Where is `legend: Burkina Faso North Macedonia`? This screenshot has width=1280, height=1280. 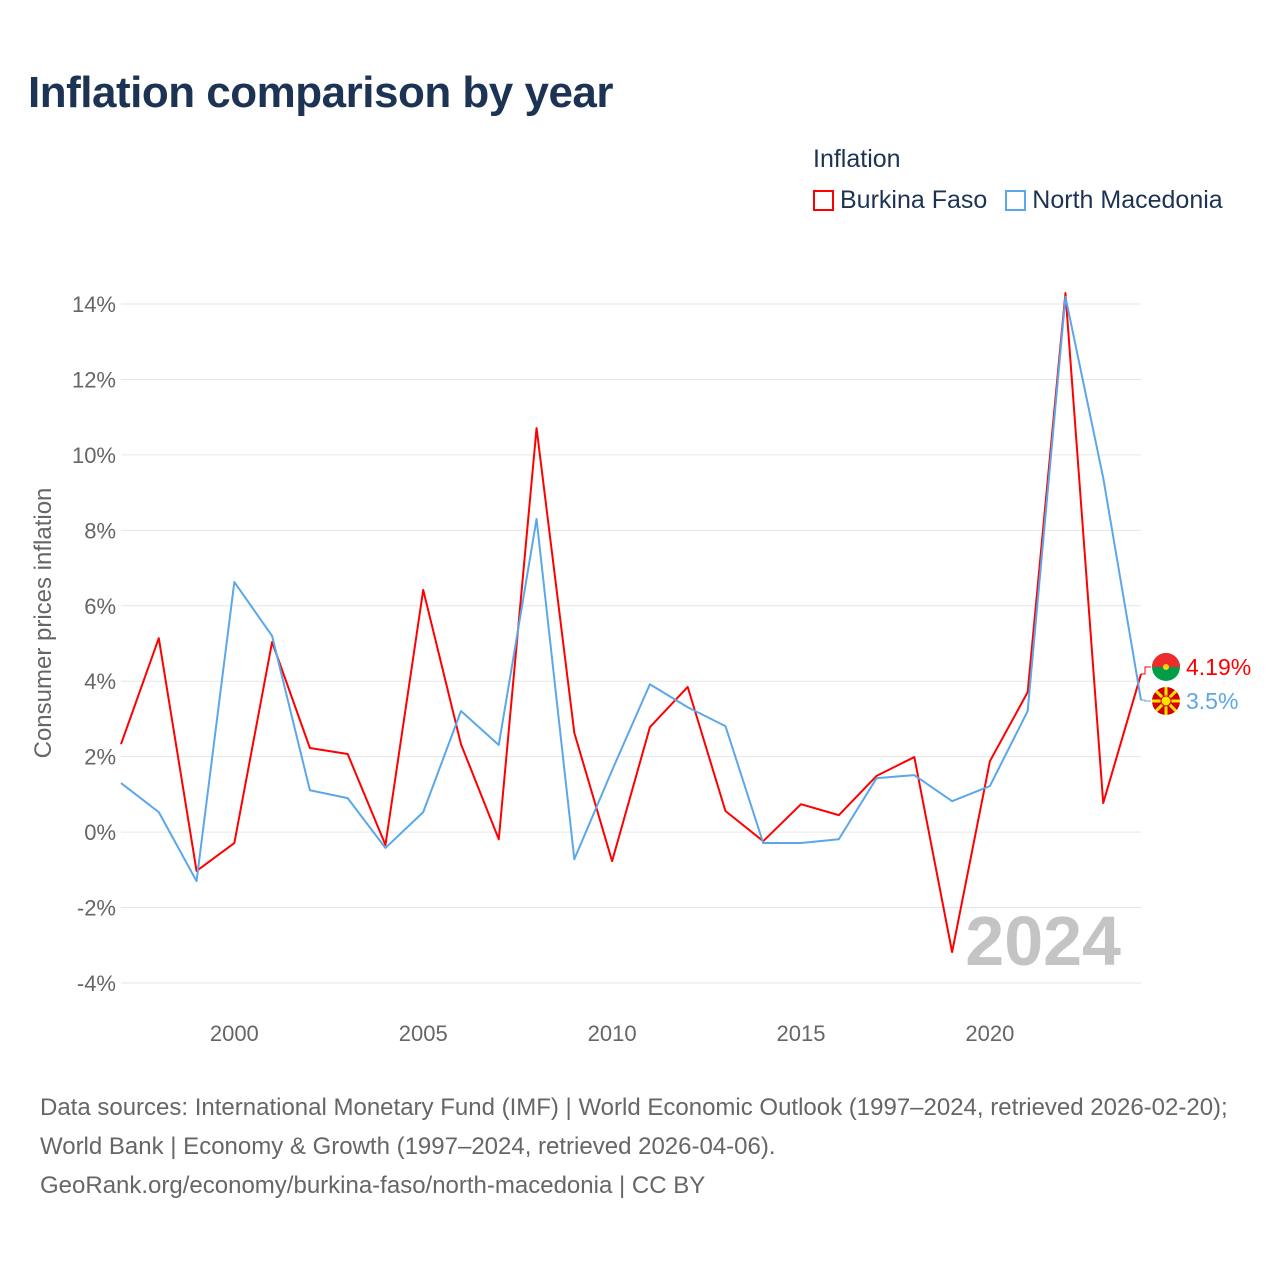 legend: Burkina Faso North Macedonia is located at coordinates (1018, 200).